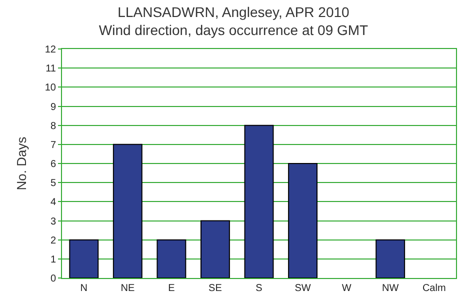 This screenshot has height=304, width=467. What do you see at coordinates (303, 288) in the screenshot?
I see `x-tick-label: SW` at bounding box center [303, 288].